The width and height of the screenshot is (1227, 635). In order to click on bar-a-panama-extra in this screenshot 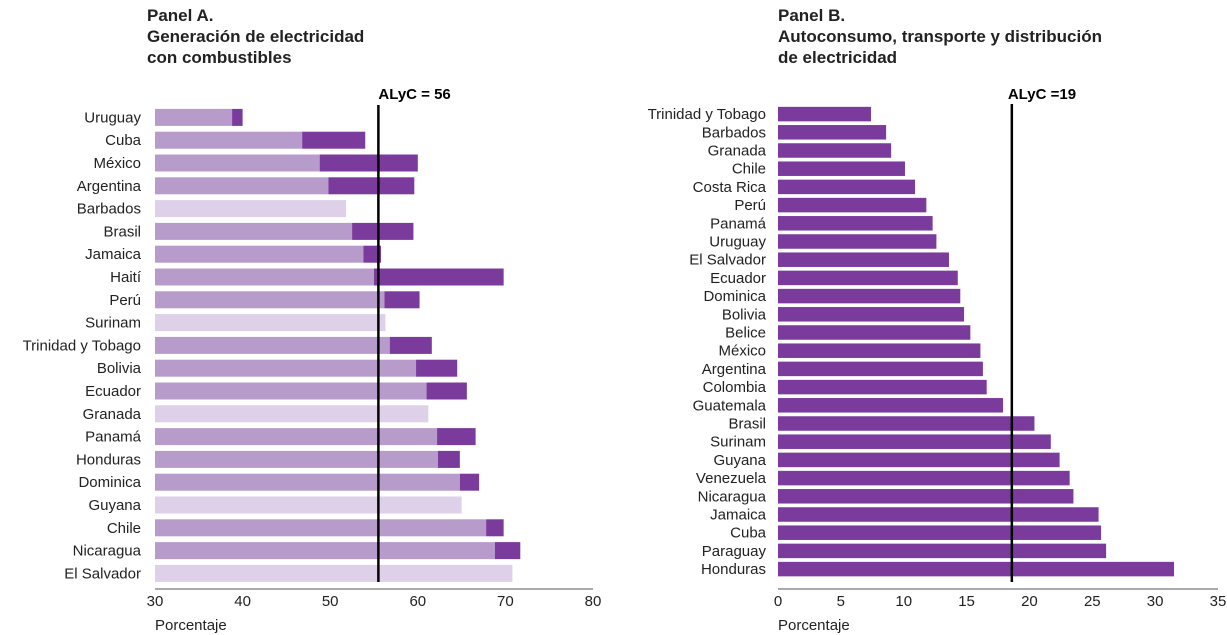, I will do `click(456, 437)`.